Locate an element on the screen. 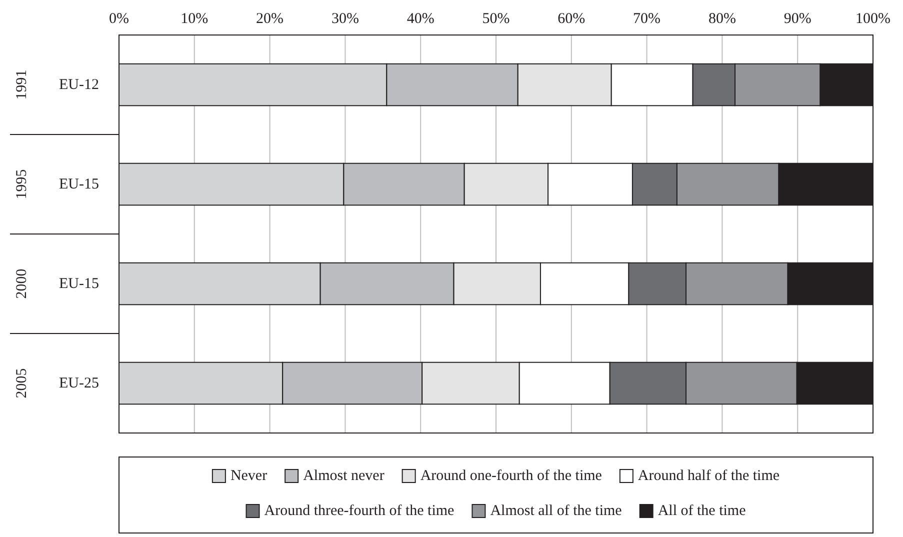  text: 1995 is located at coordinates (22, 184).